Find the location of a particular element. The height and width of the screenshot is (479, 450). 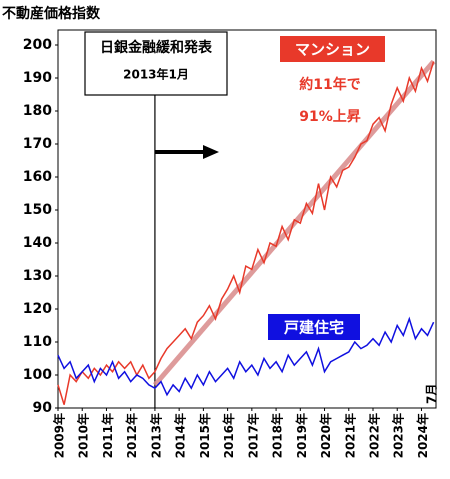

x-tick-label: 2011年 is located at coordinates (107, 435).